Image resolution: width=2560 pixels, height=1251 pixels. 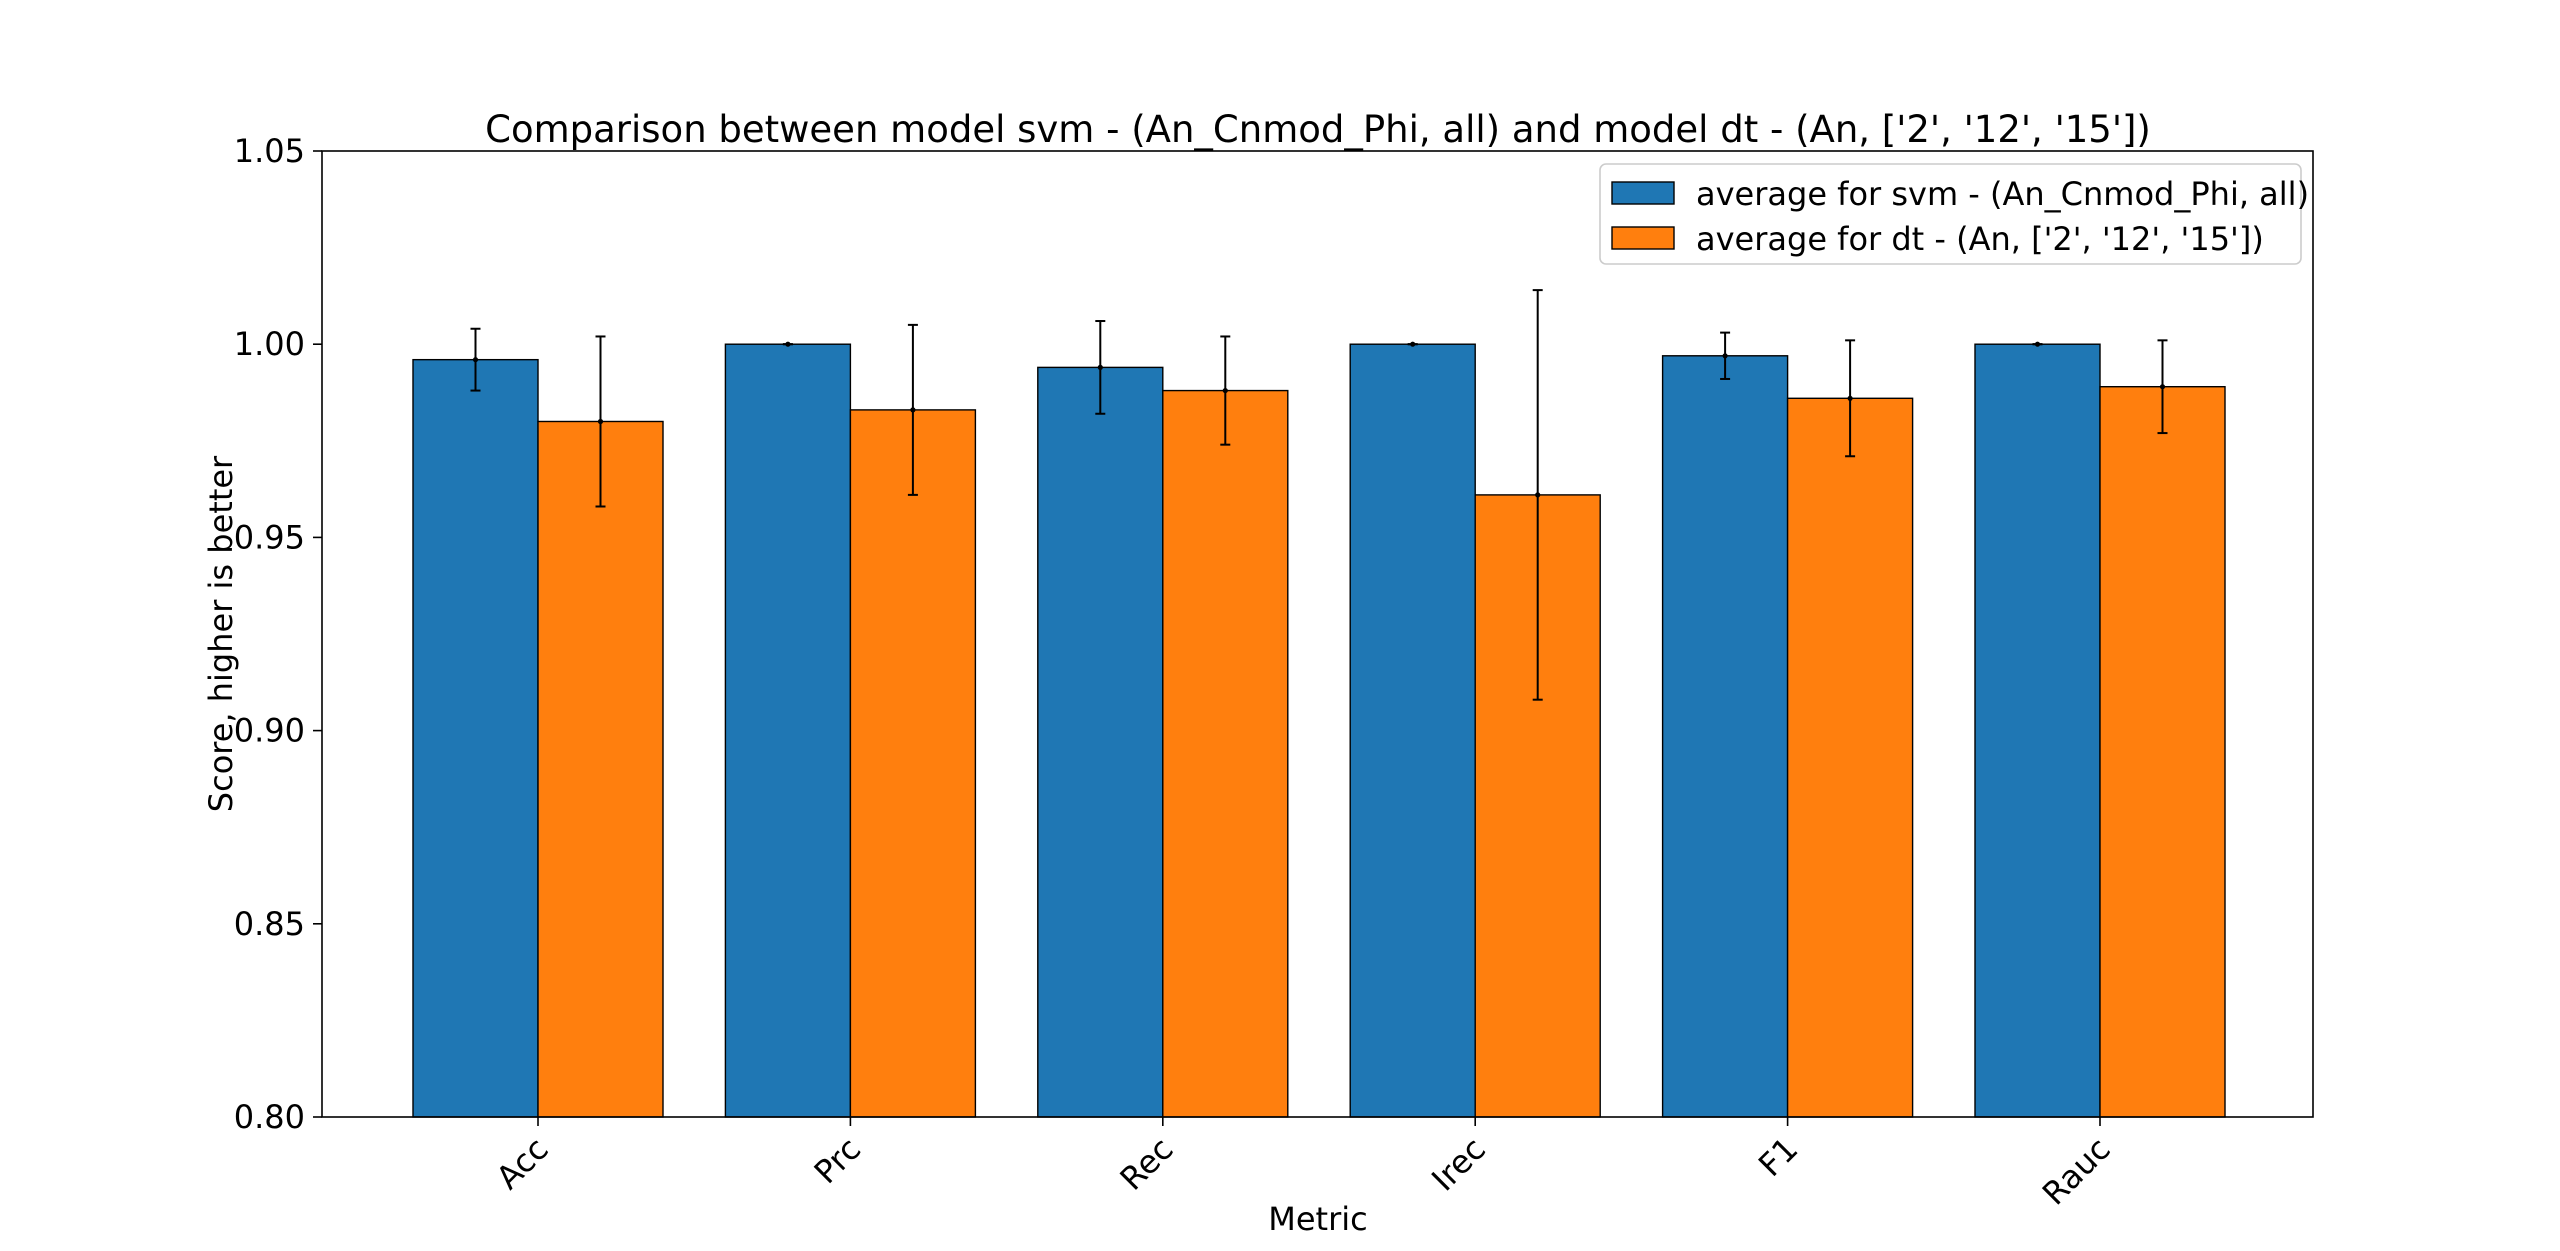 What do you see at coordinates (1950, 214) in the screenshot?
I see `legend-box` at bounding box center [1950, 214].